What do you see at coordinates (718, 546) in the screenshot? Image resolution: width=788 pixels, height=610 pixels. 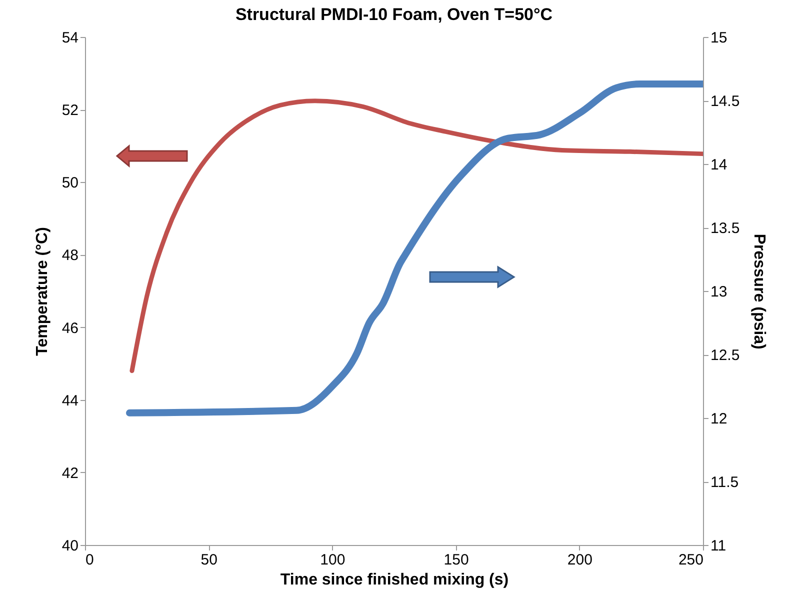 I see `y2-tick-label: 11` at bounding box center [718, 546].